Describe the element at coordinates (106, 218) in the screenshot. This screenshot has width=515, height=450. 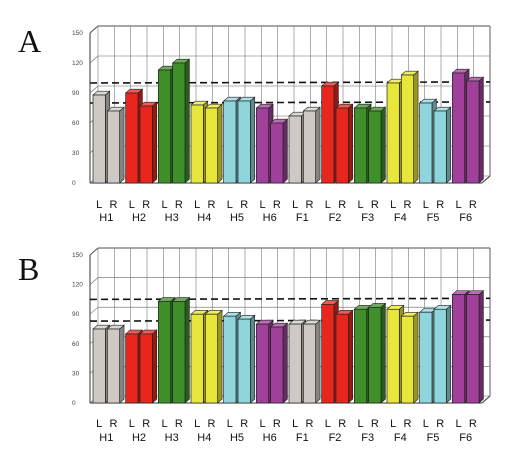
I see `x-tick-label: H1` at that location.